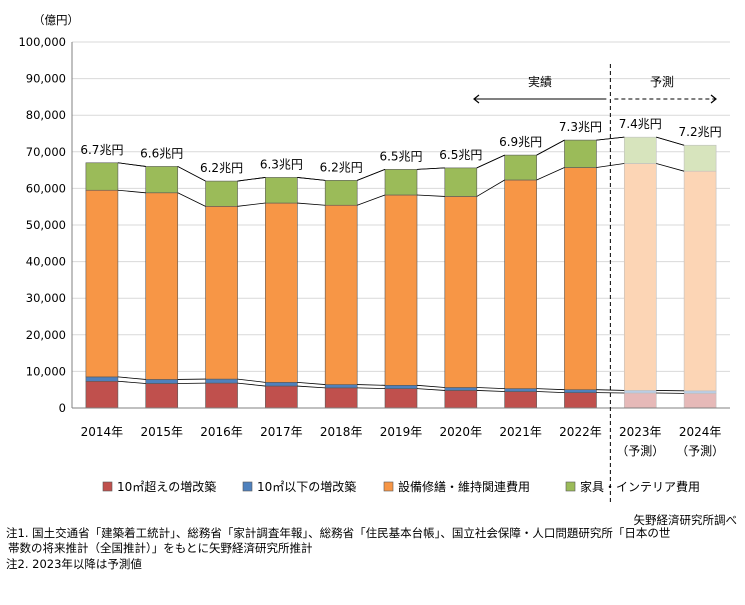 The image size is (745, 605). What do you see at coordinates (700, 432) in the screenshot?
I see `x-tick-label: 2024年` at bounding box center [700, 432].